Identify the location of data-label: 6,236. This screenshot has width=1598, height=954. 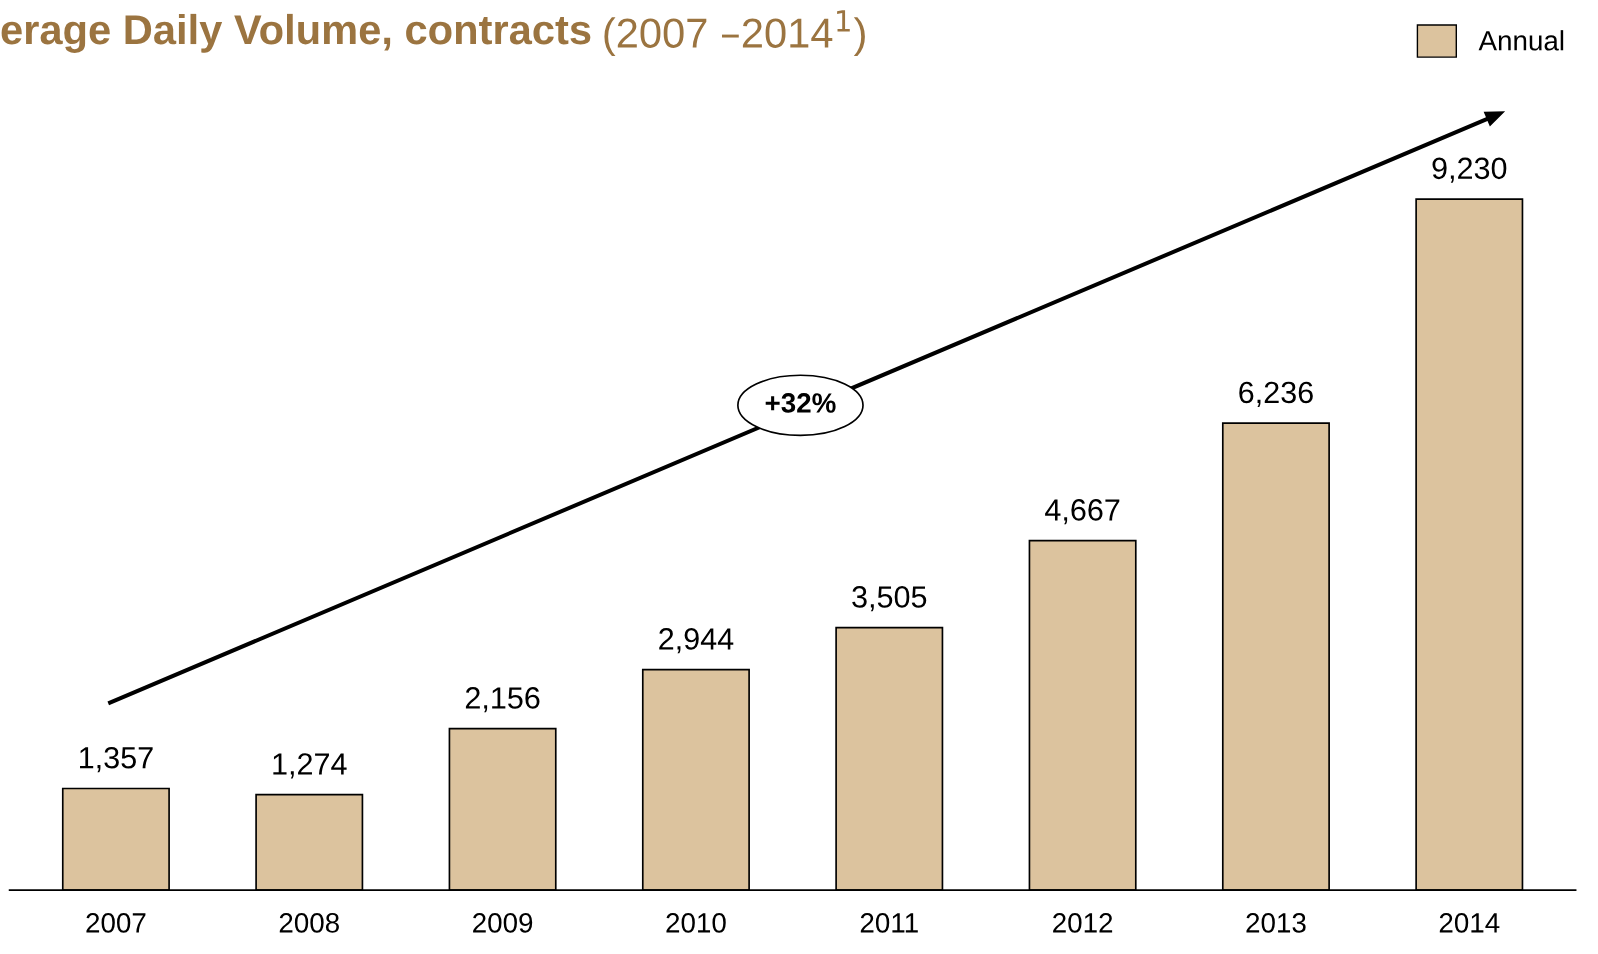
(1276, 394).